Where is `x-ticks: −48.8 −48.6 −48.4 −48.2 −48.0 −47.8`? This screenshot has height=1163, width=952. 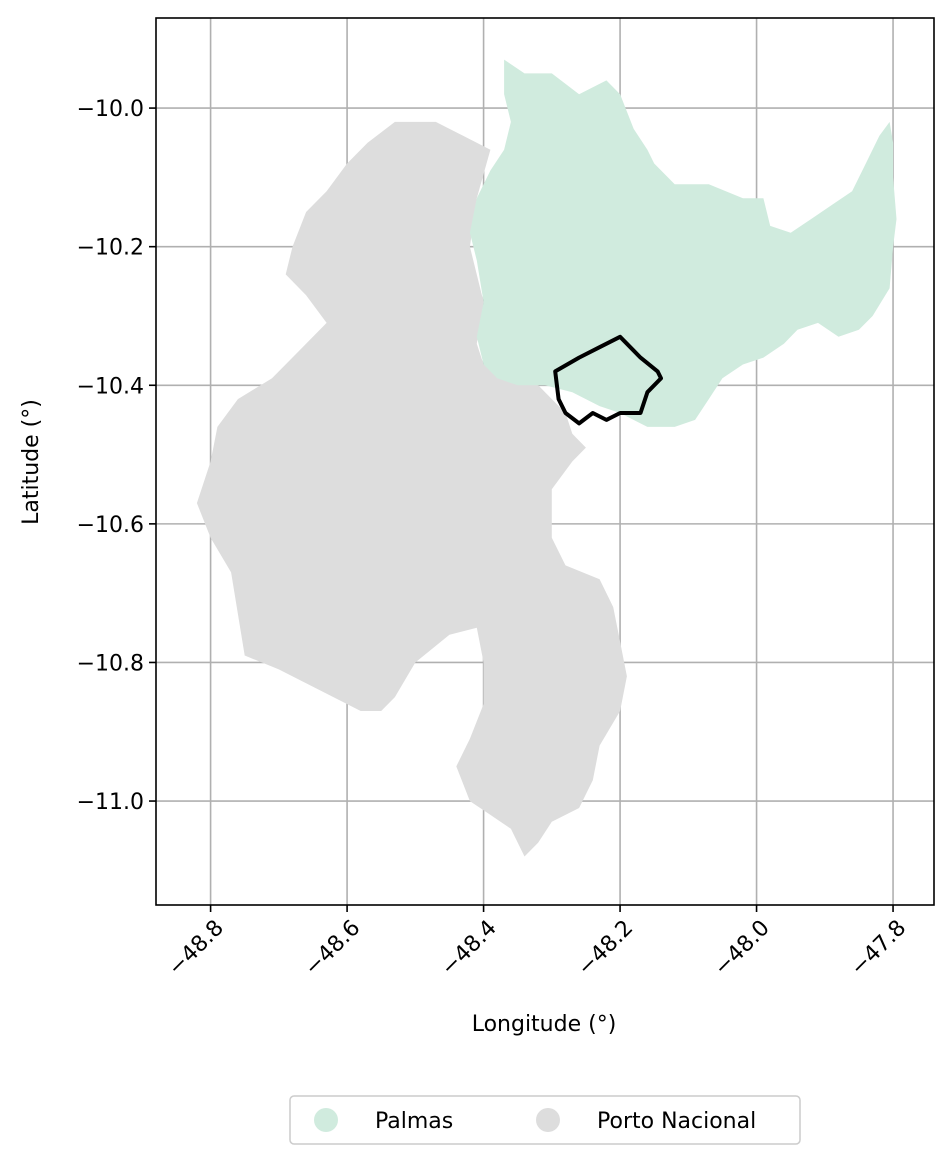 x-ticks: −48.8 −48.6 −48.4 −48.2 −48.0 −47.8 is located at coordinates (537, 943).